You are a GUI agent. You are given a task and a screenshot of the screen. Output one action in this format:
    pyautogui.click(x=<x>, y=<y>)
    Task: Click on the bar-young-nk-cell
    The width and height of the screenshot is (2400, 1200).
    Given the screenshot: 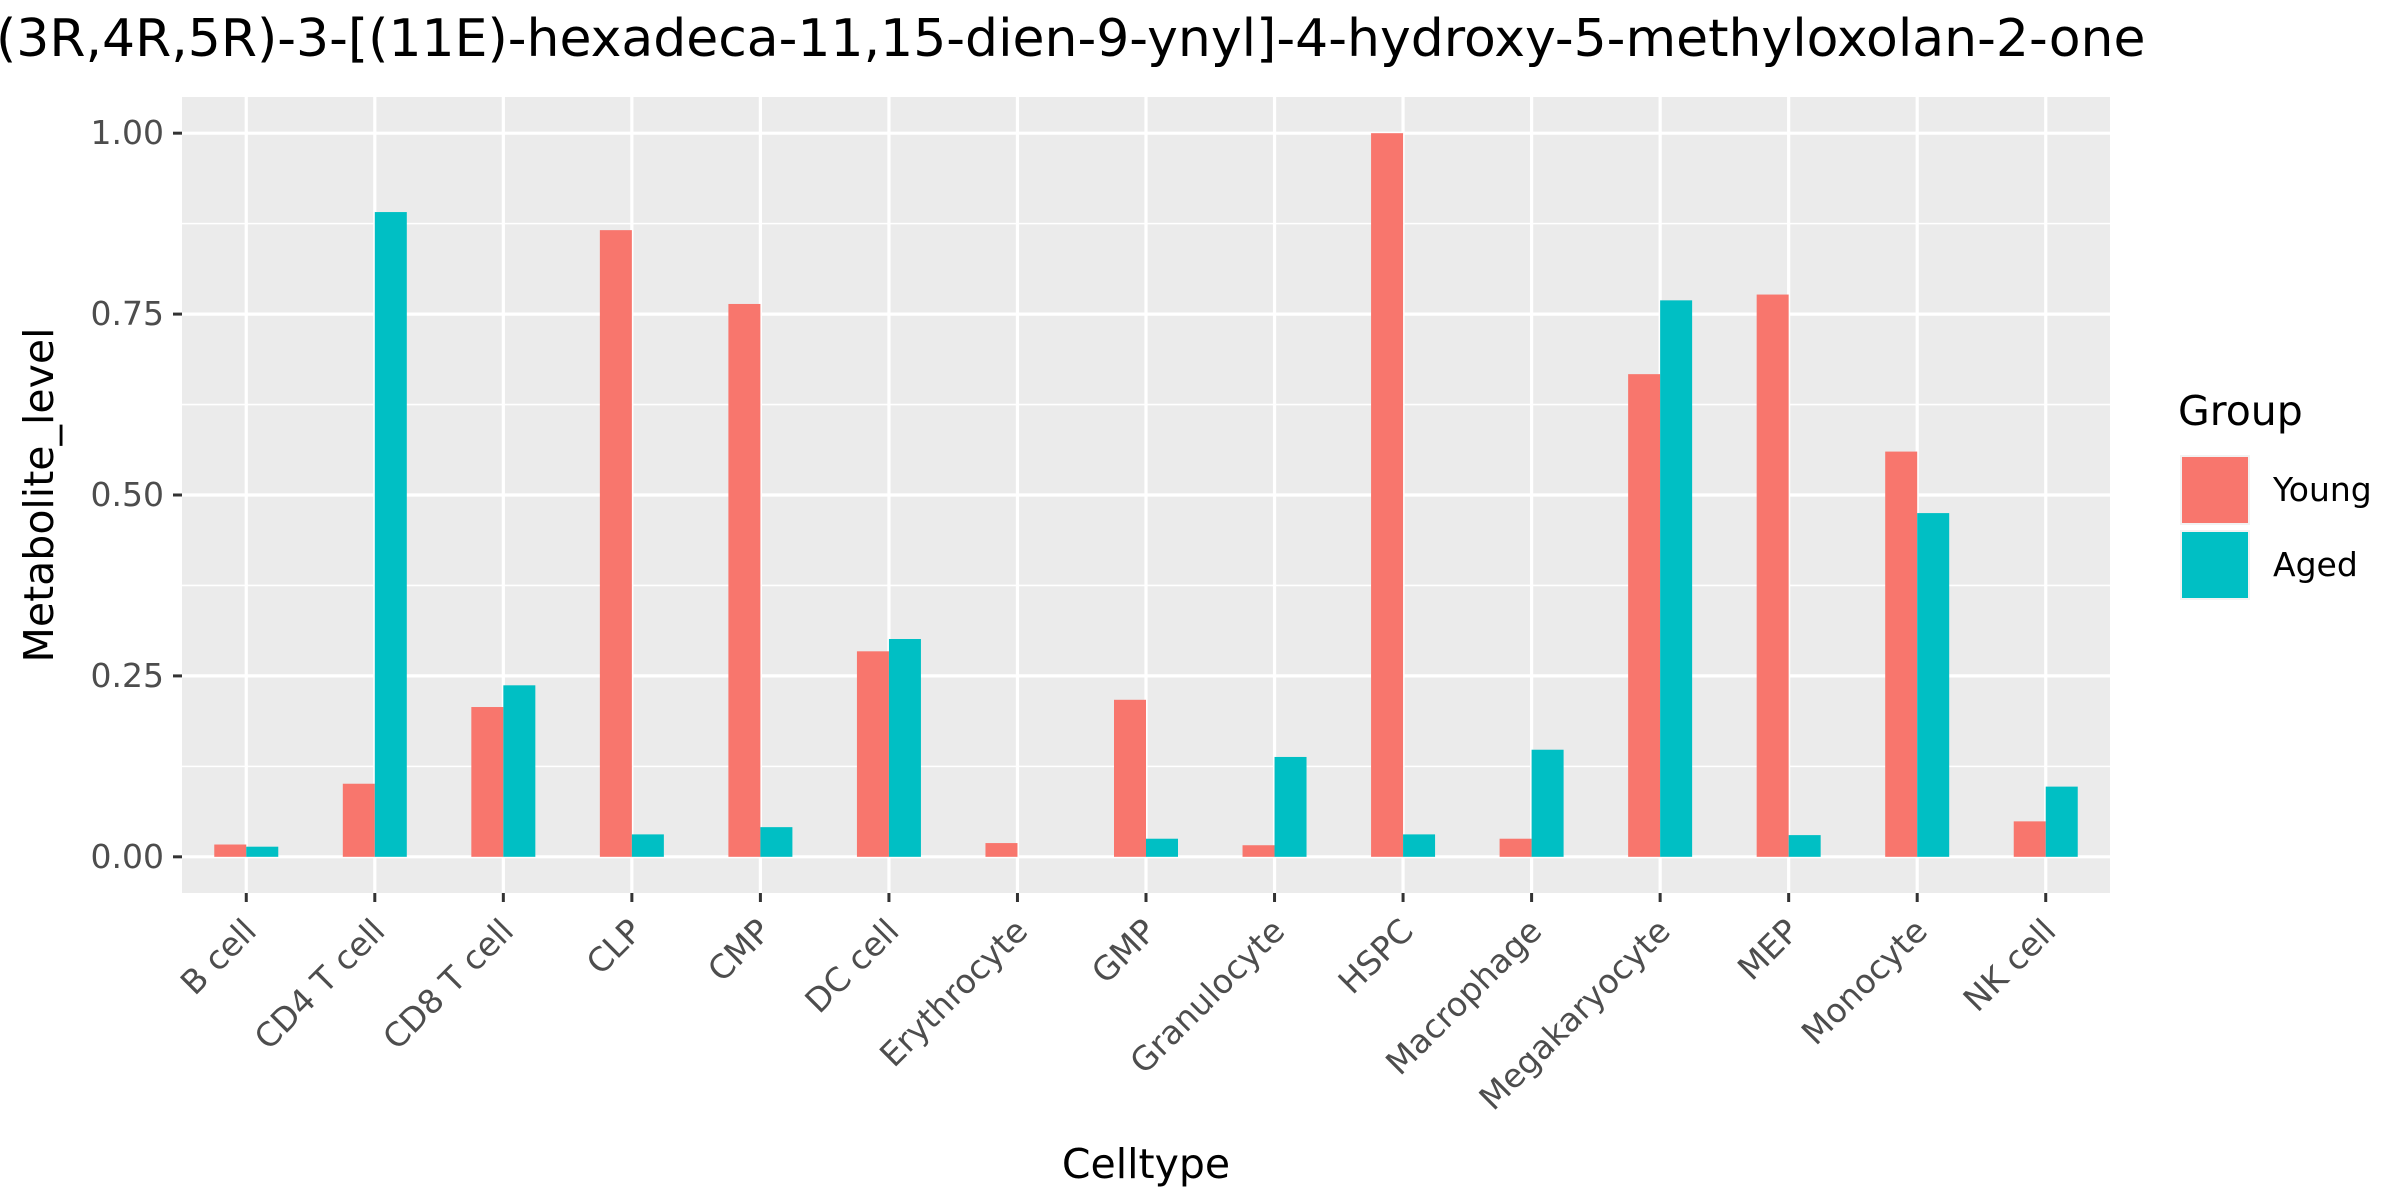 What is the action you would take?
    pyautogui.click(x=2029, y=839)
    